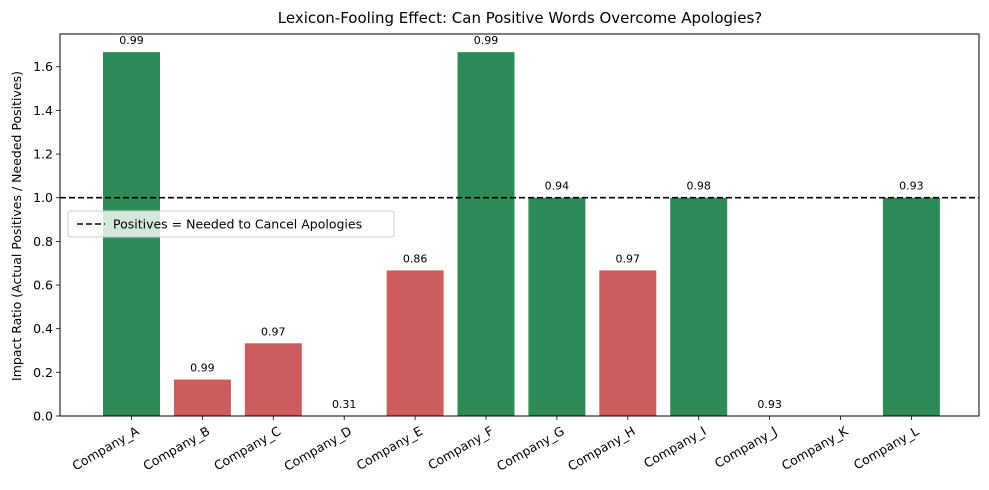  Describe the element at coordinates (43, 197) in the screenshot. I see `y-tick-label: 1.0` at that location.